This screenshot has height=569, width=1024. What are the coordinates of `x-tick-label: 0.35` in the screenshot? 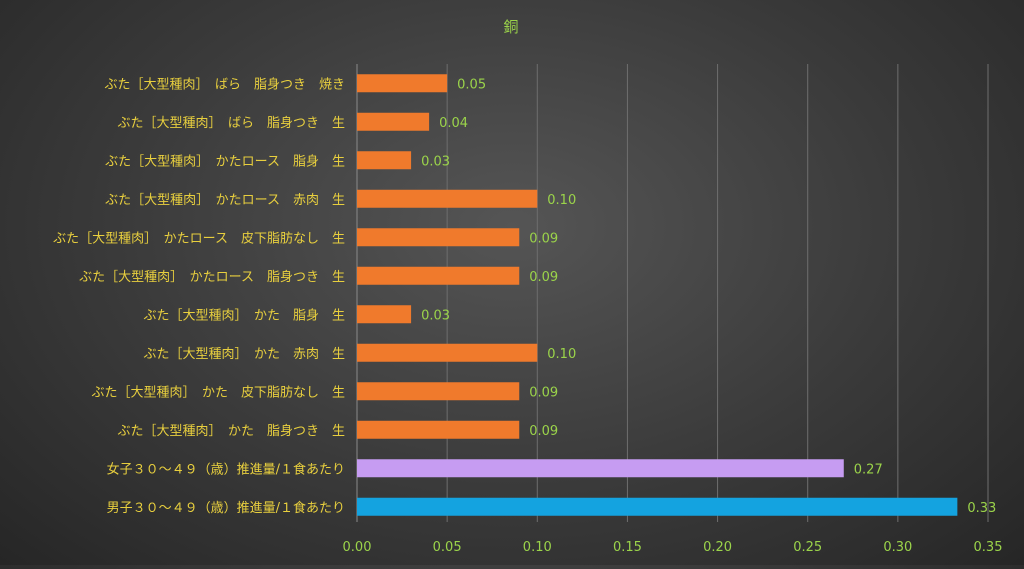 It's located at (988, 547).